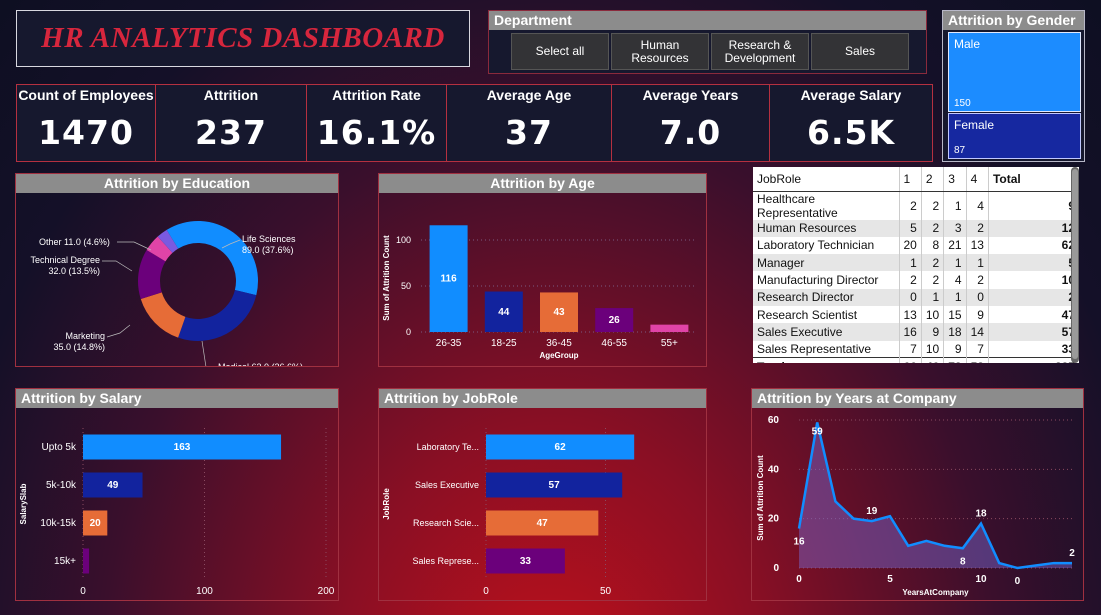 The height and width of the screenshot is (615, 1101). I want to click on slicer-option-research-development: Research & Development, so click(760, 51).